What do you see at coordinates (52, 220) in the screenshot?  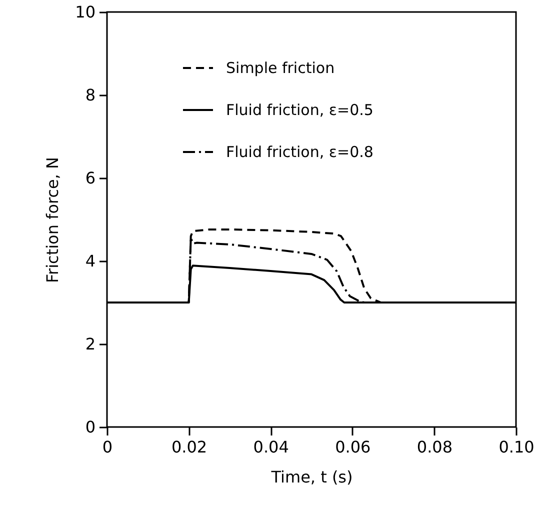 I see `y-axis-title: Friction force, N` at bounding box center [52, 220].